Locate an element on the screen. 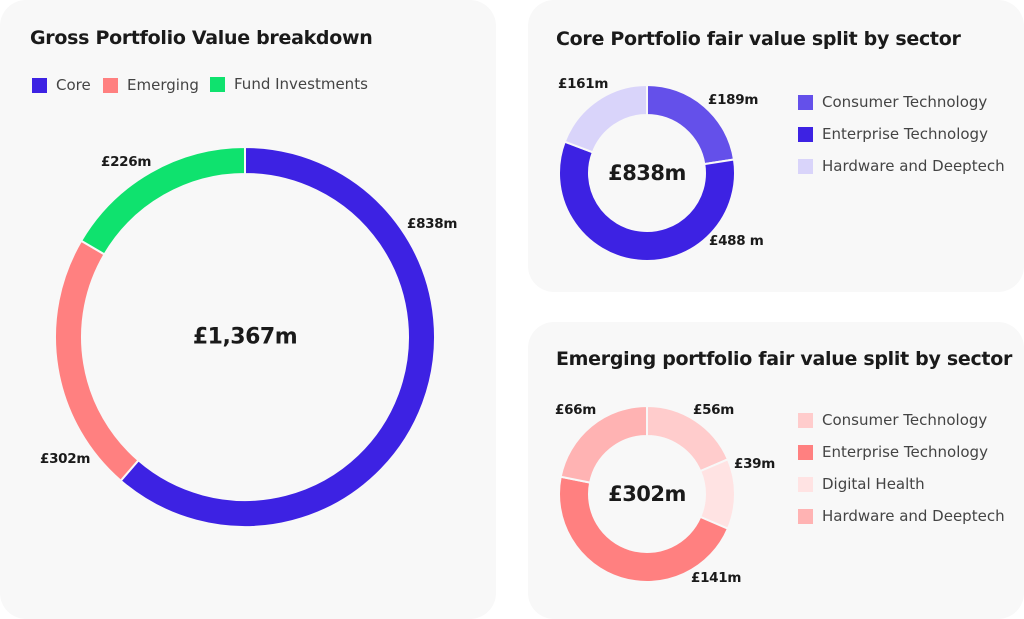 This screenshot has height=619, width=1024. legend-label: Fund Investments is located at coordinates (301, 84).